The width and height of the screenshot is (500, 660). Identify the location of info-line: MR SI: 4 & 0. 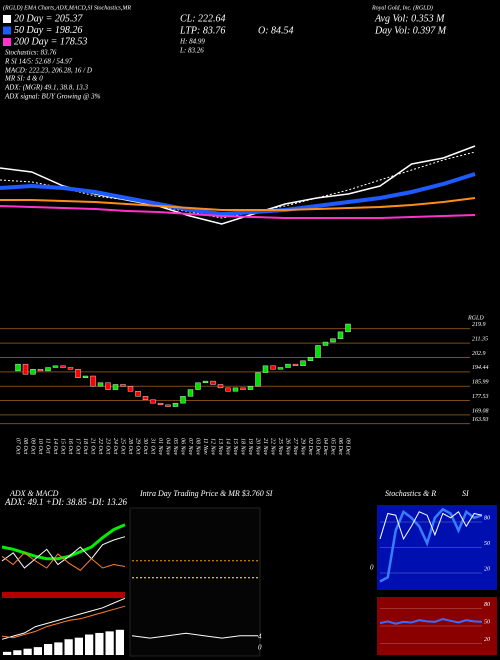
(23, 79).